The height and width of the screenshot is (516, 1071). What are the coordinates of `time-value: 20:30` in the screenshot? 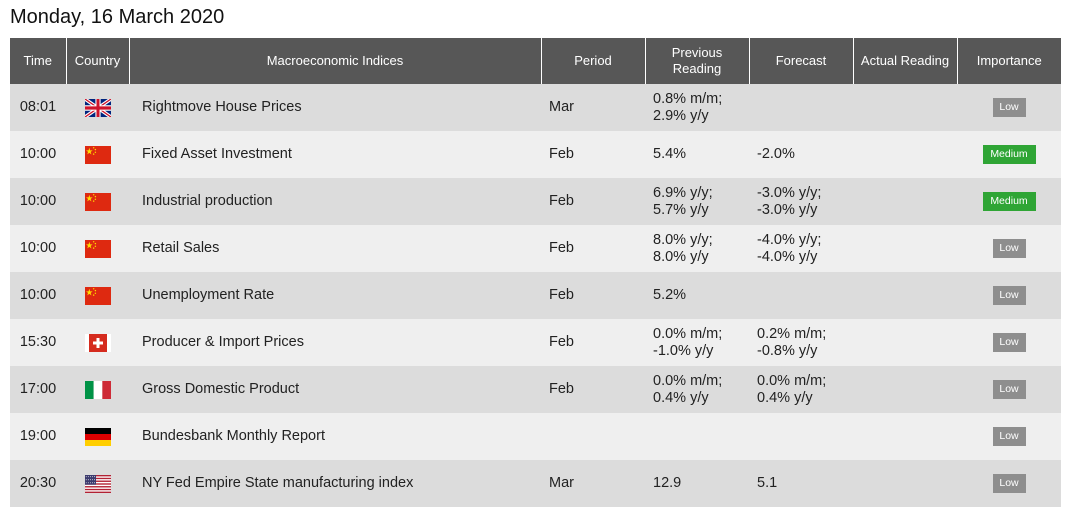 It's located at (38, 483).